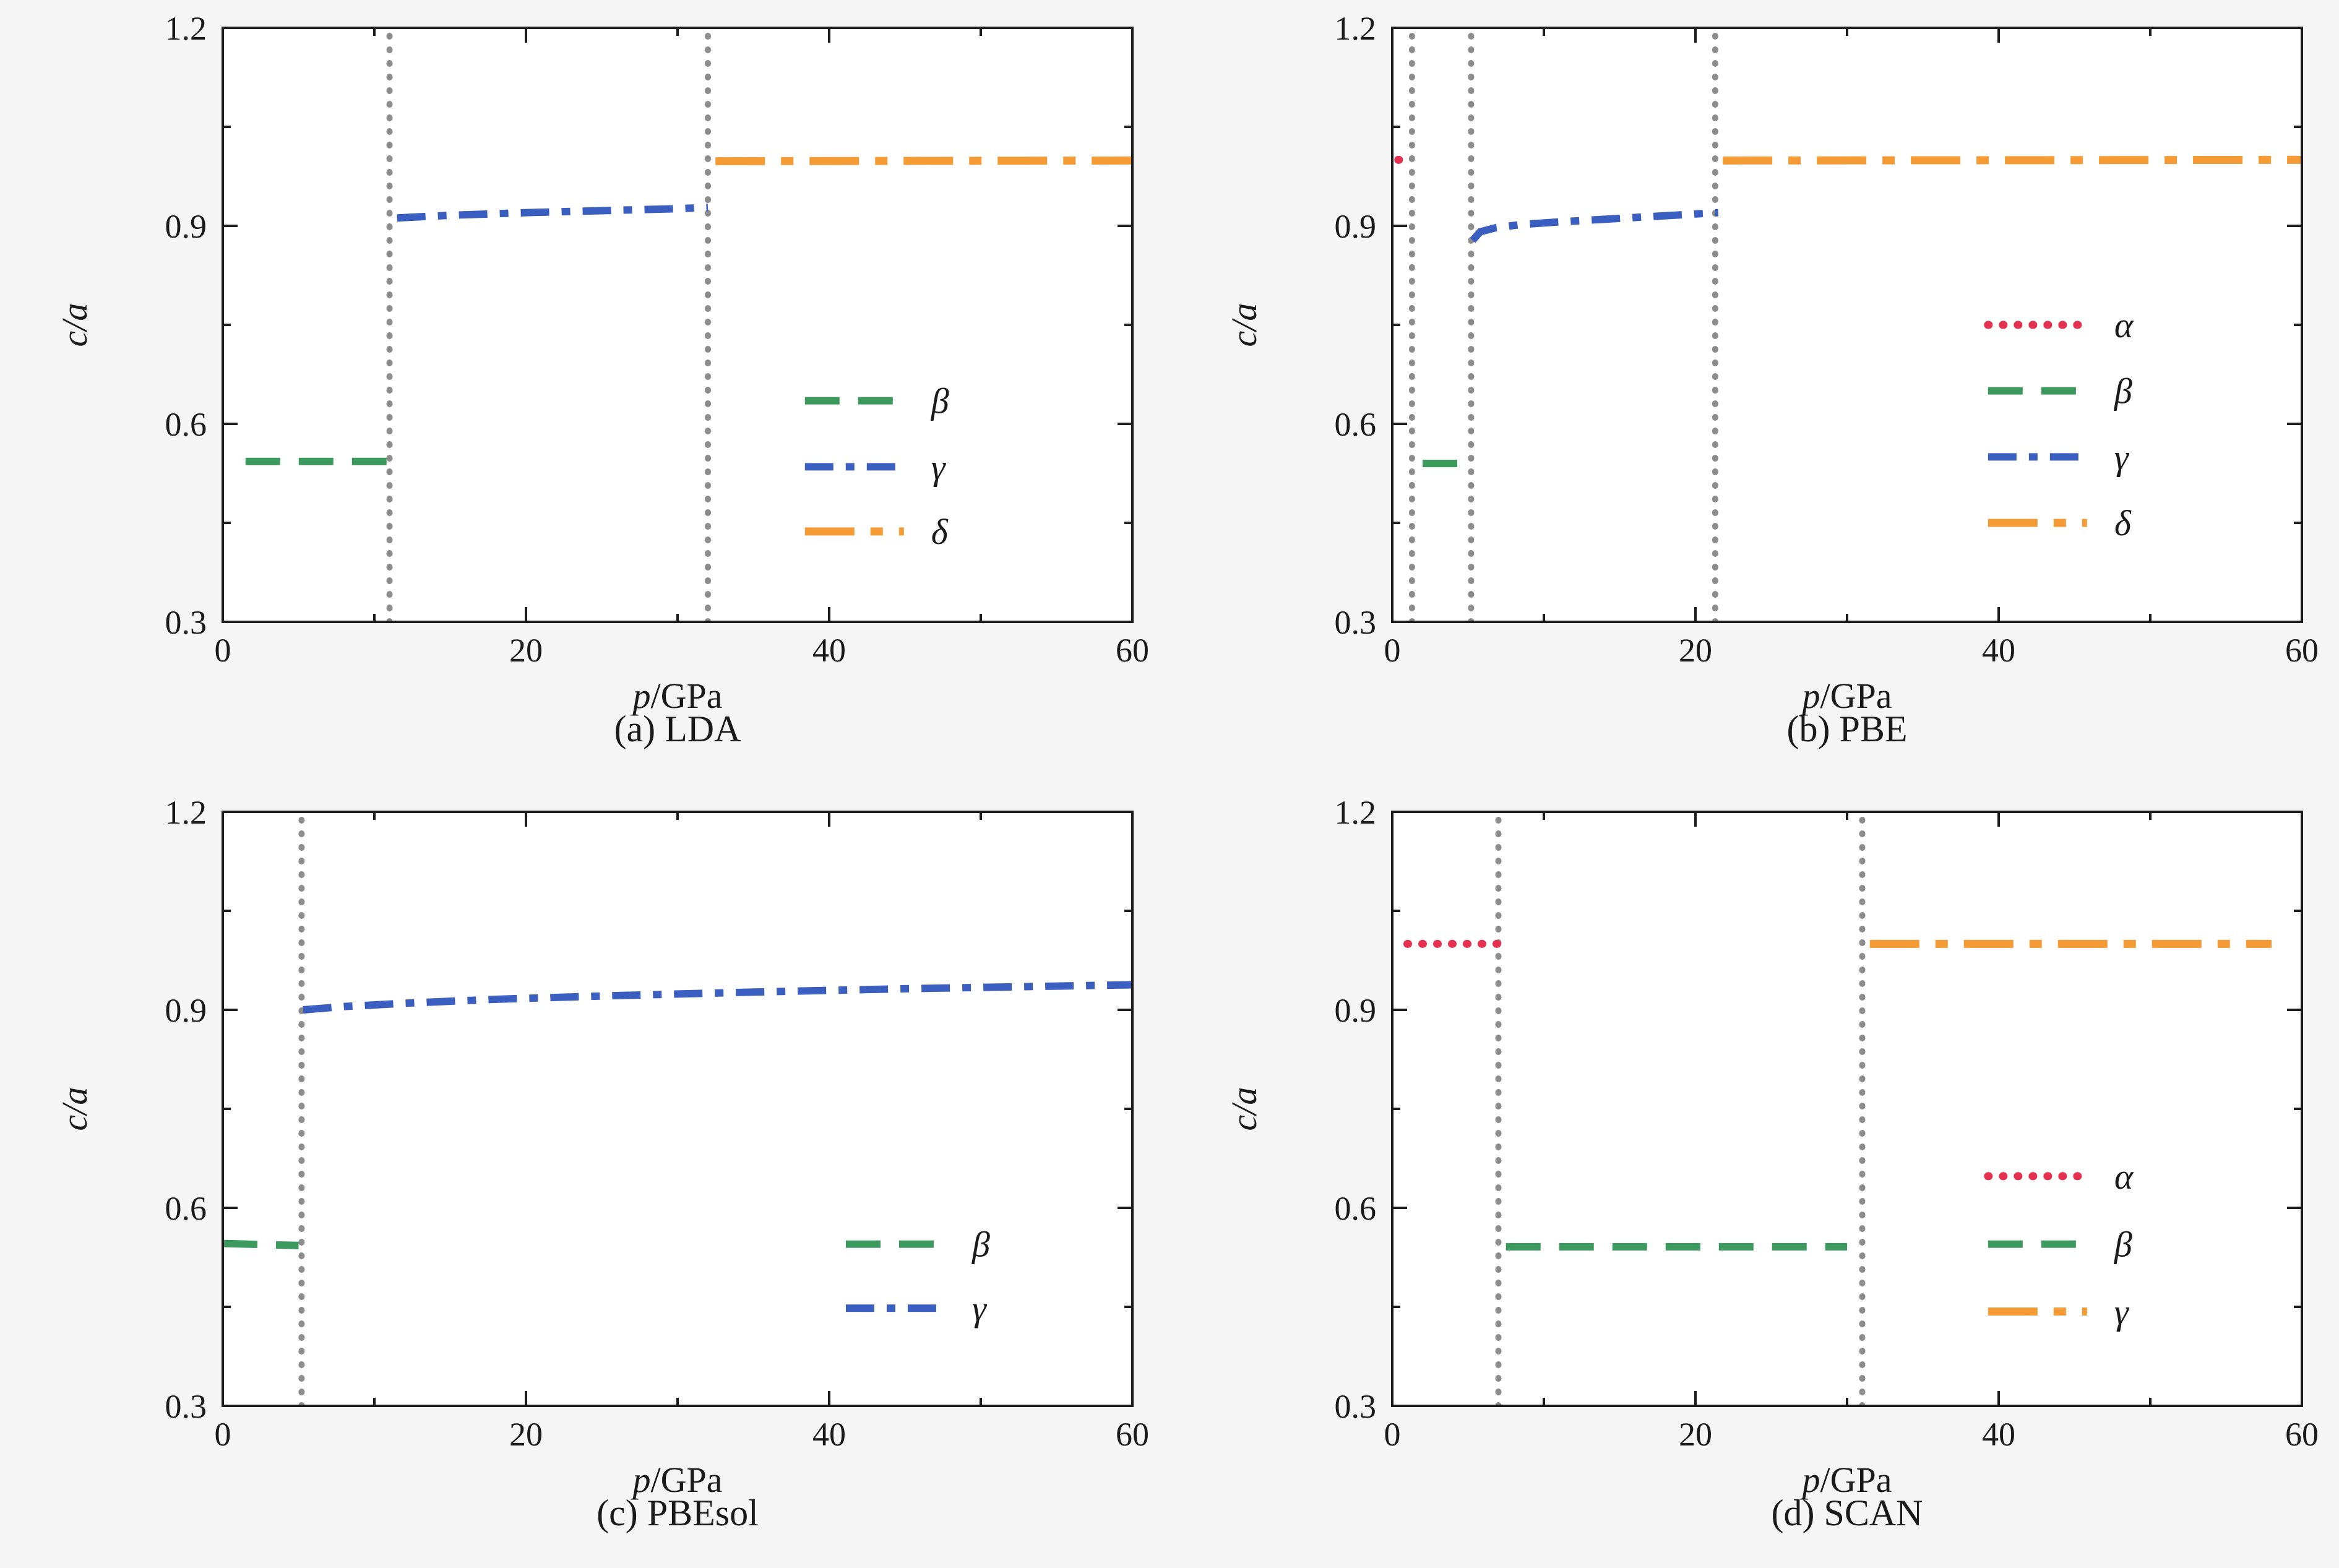  Describe the element at coordinates (1847, 1513) in the screenshot. I see `chart-caption-scan: (d) SCAN` at that location.